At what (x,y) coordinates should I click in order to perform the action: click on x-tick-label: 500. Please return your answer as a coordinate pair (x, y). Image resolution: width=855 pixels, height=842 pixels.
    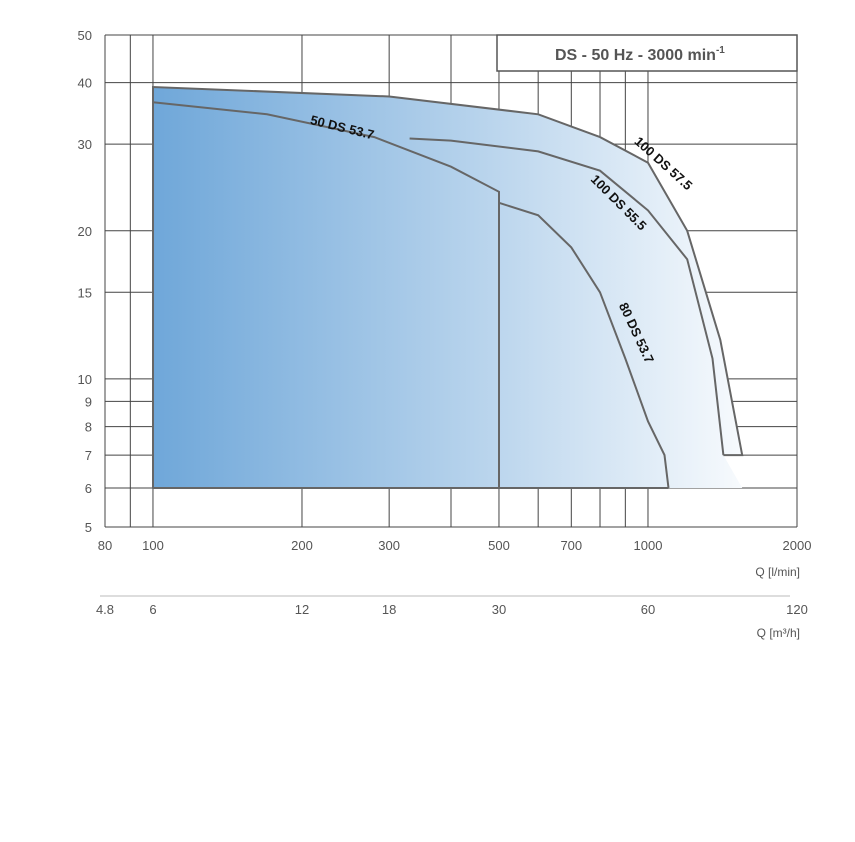
    Looking at the image, I should click on (499, 545).